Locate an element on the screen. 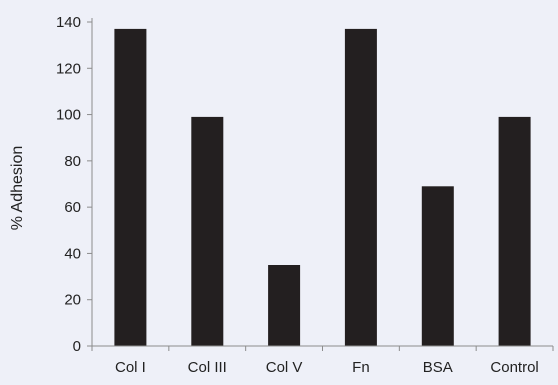 Image resolution: width=558 pixels, height=385 pixels. bar-col-iii is located at coordinates (207, 231).